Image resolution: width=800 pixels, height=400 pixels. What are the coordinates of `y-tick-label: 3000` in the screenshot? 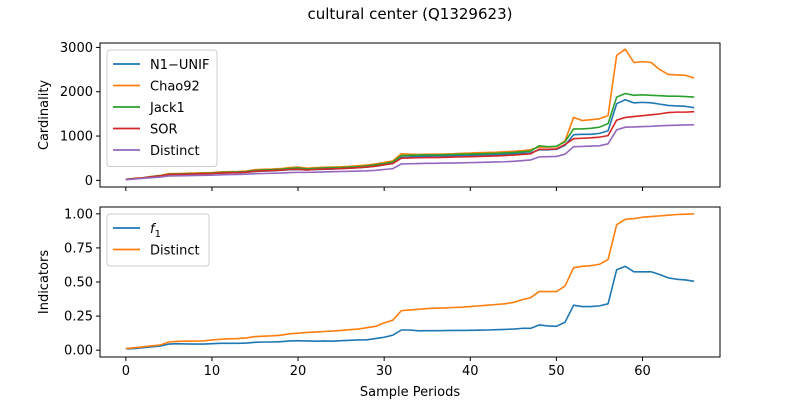 It's located at (76, 48).